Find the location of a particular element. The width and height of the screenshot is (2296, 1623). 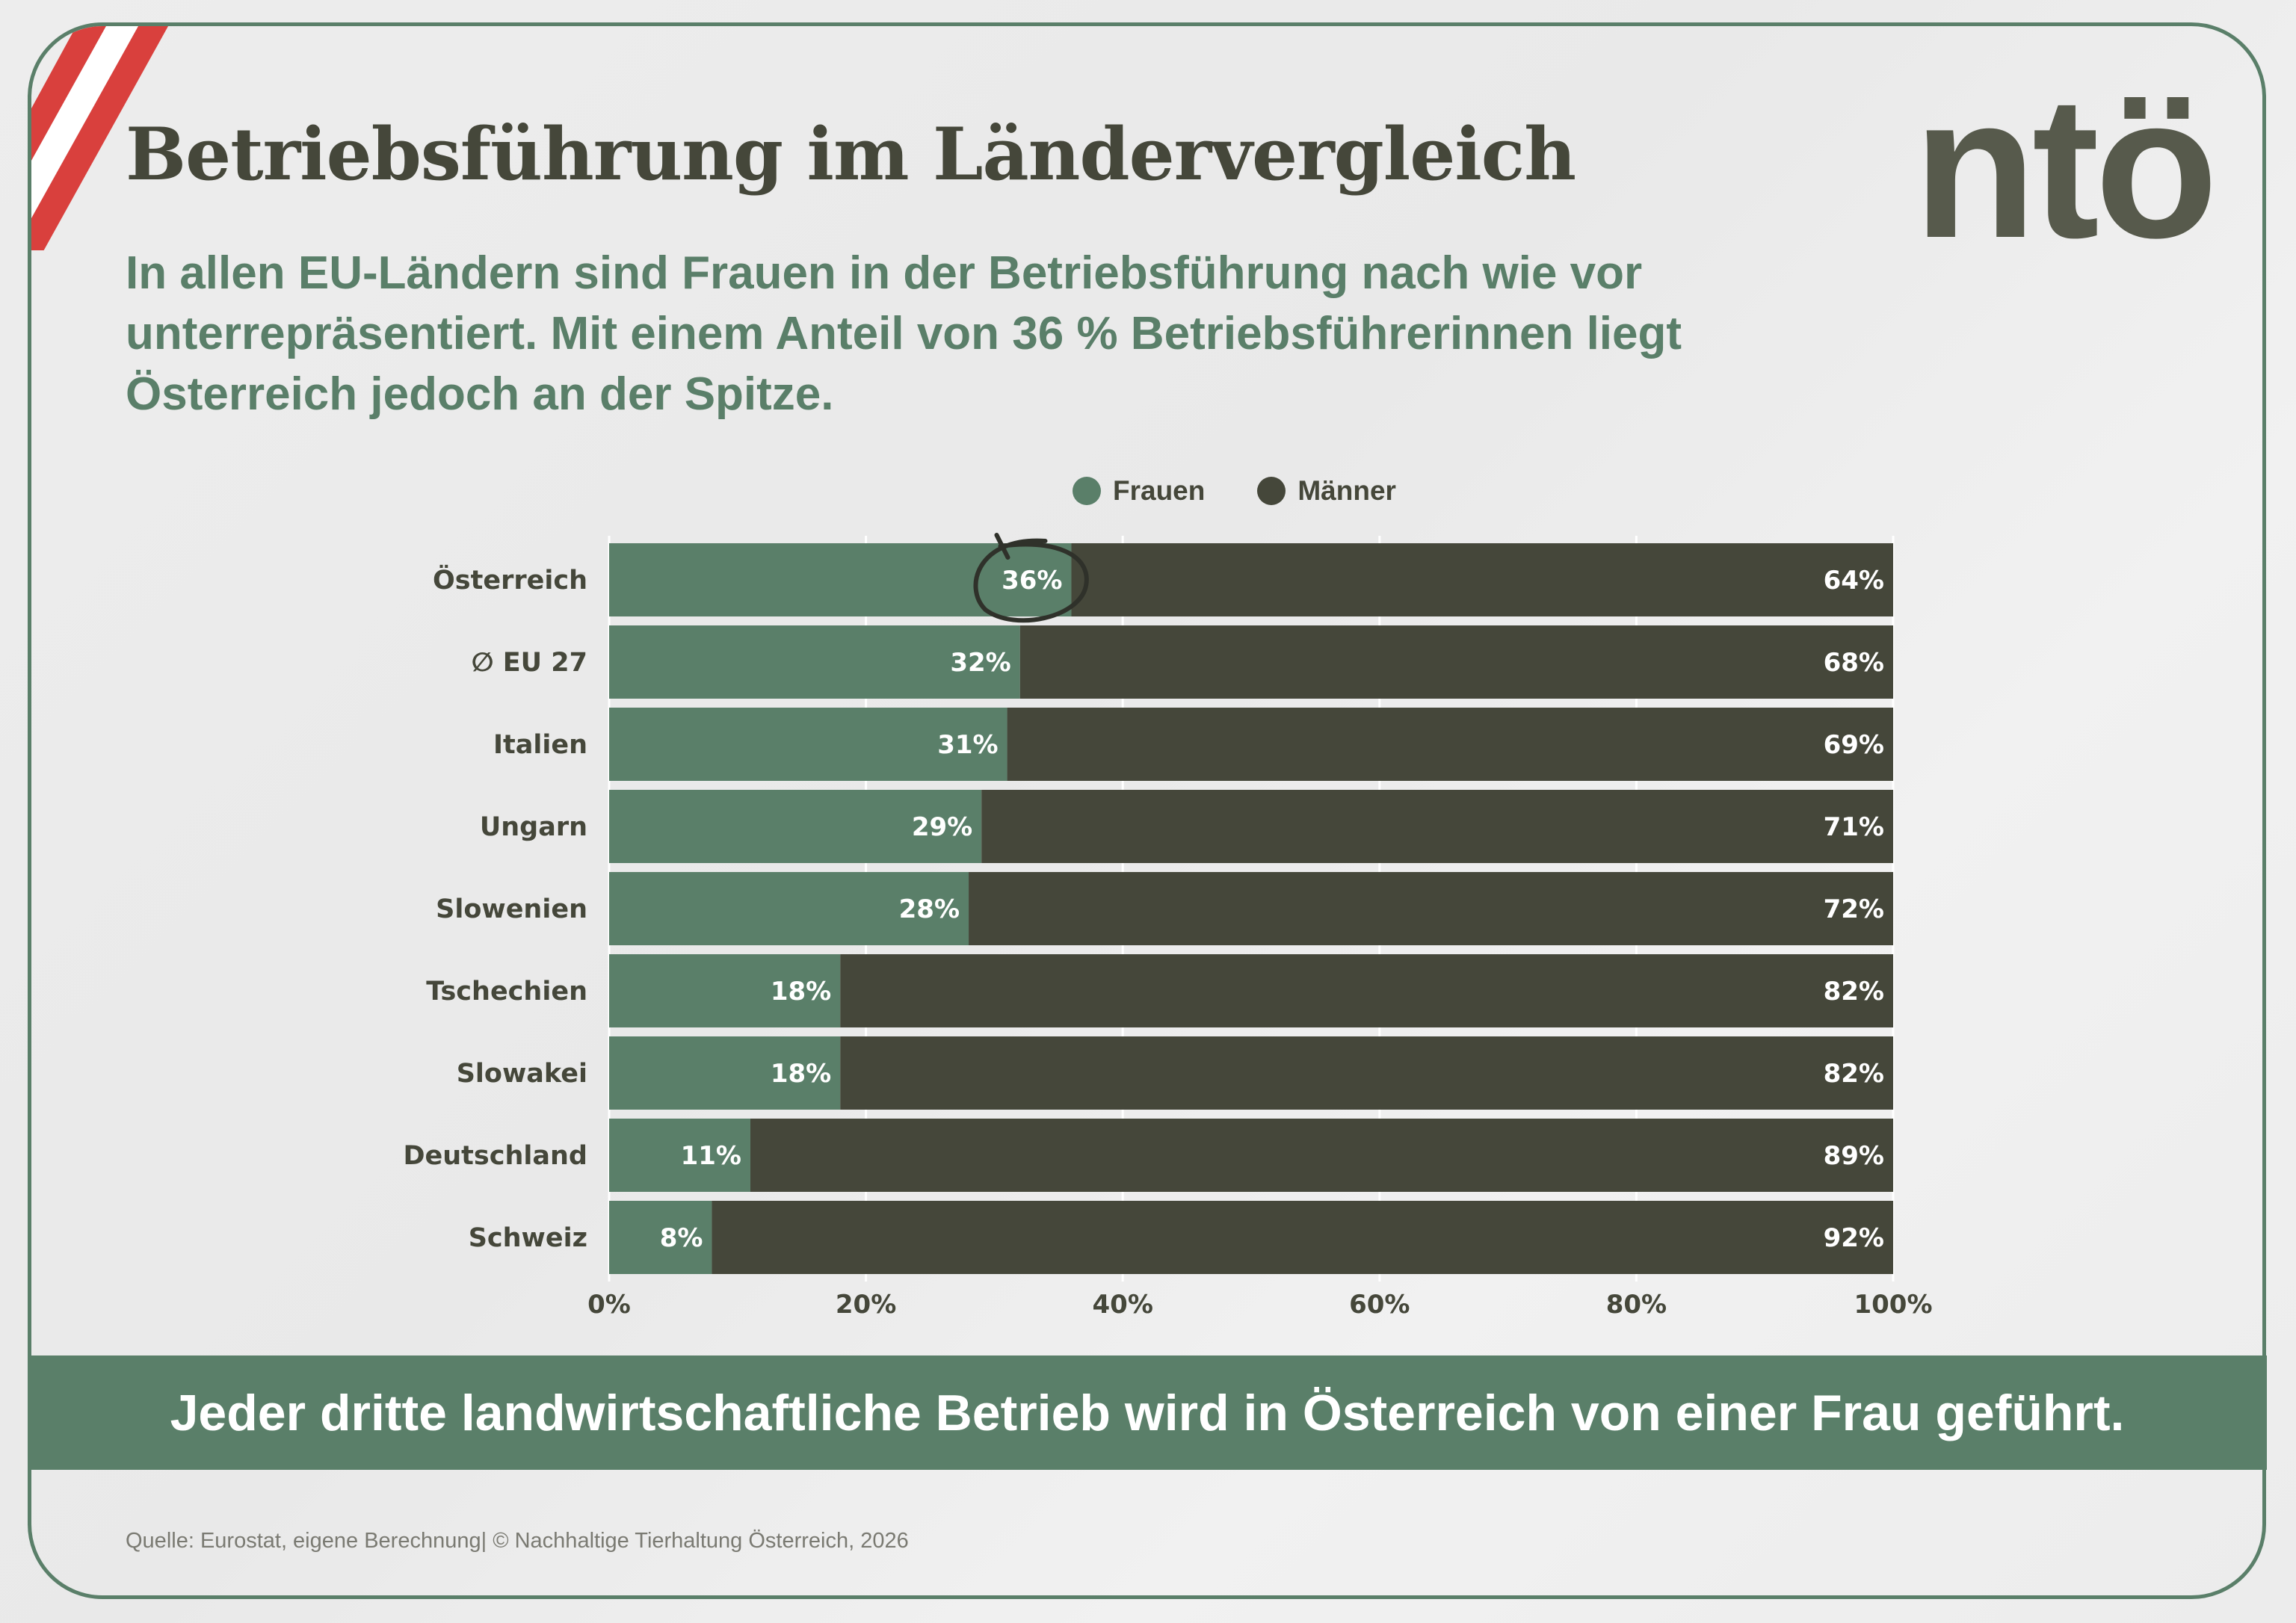

data-label: 8% is located at coordinates (682, 1238).